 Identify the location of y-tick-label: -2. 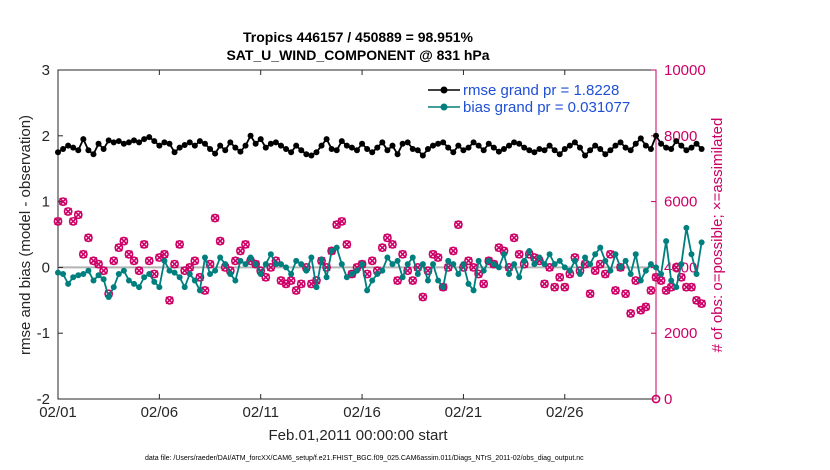
(43, 399).